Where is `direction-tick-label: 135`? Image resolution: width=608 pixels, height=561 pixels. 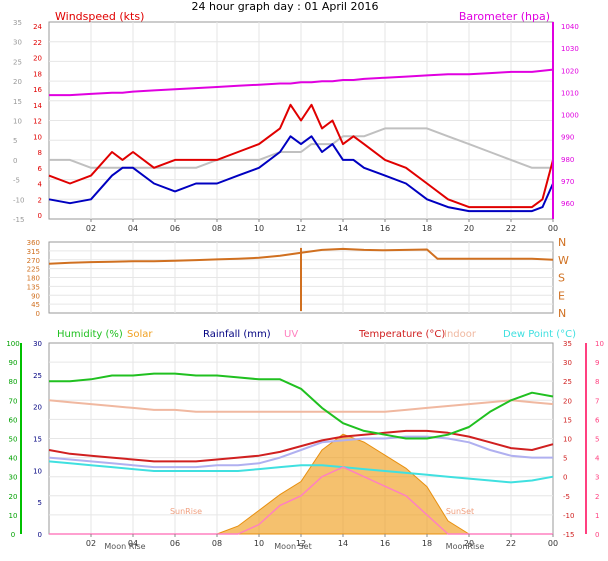
direction-tick-label: 135 is located at coordinates (33, 287).